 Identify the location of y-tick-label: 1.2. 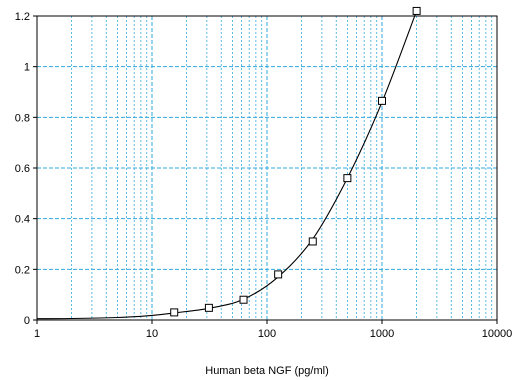
(22, 17).